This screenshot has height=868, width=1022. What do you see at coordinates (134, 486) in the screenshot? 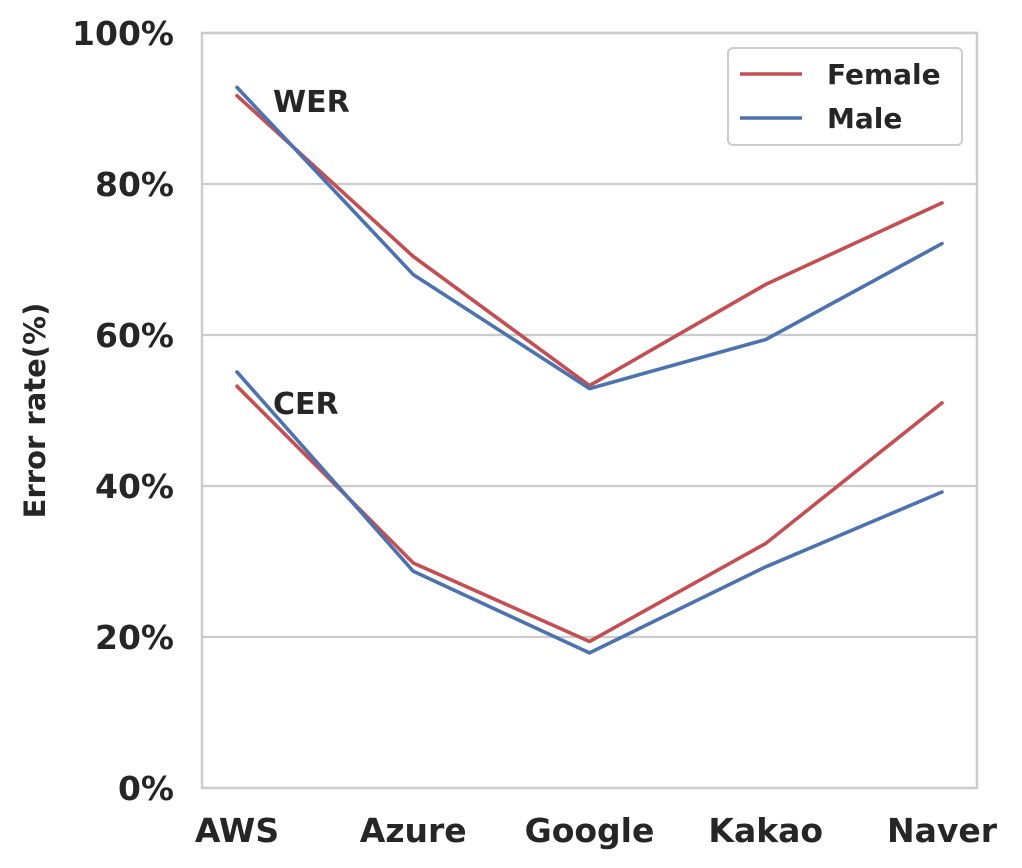
I see `y-tick-label: 40%` at bounding box center [134, 486].